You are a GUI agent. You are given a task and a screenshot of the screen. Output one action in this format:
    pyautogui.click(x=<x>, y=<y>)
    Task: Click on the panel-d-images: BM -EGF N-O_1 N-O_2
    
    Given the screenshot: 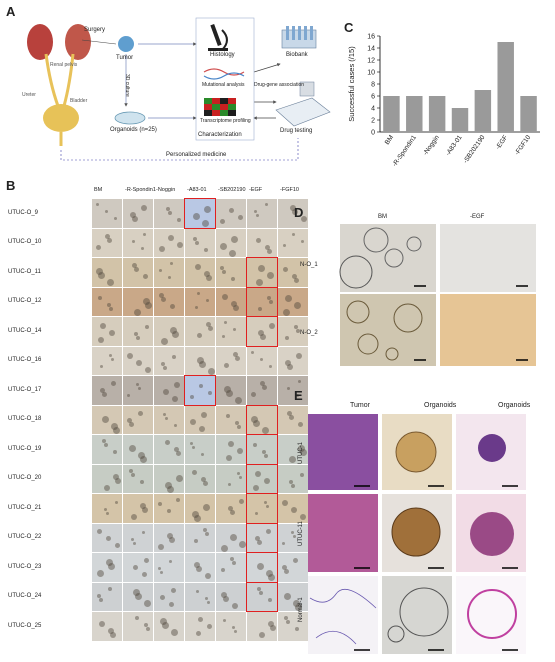 What is the action you would take?
    pyautogui.click(x=425, y=294)
    